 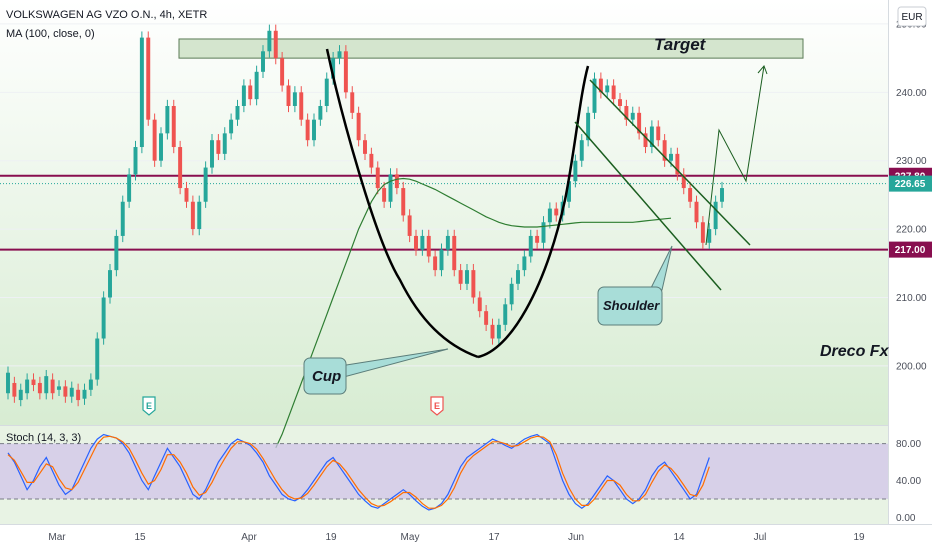 What do you see at coordinates (107, 15) in the screenshot?
I see `symbol-title: VOLKSWAGEN AG VZO O.N., 4h, XETR` at bounding box center [107, 15].